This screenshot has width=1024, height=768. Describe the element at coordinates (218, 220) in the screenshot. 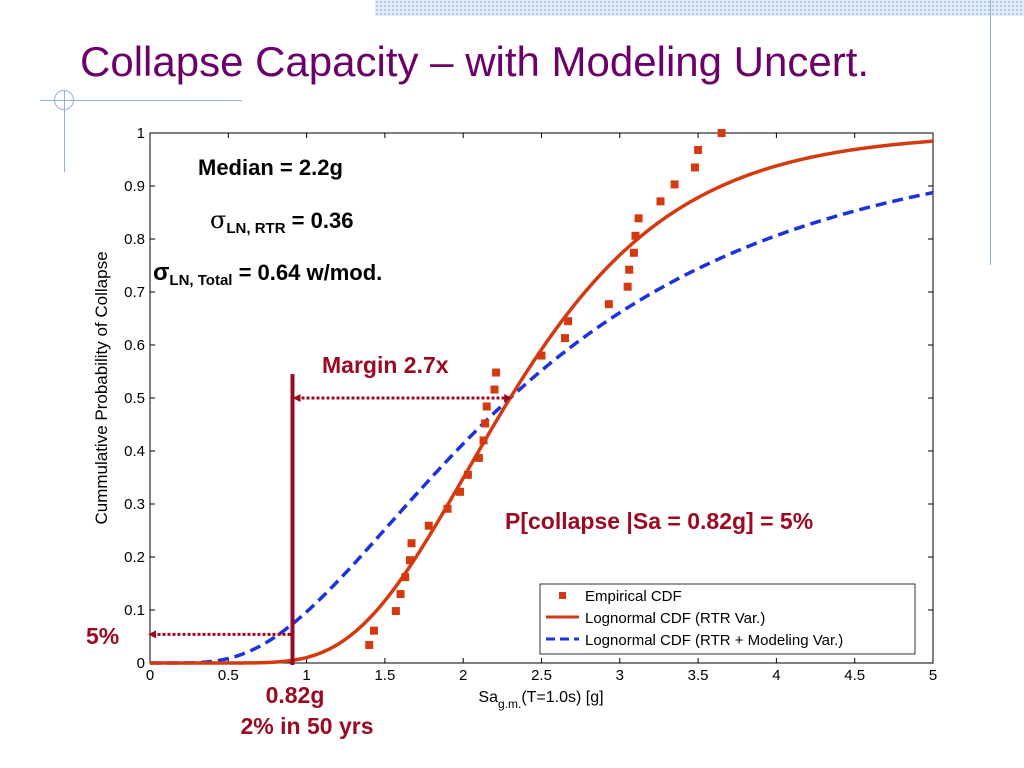

I see `sigma-rtr-symbol: σ` at that location.